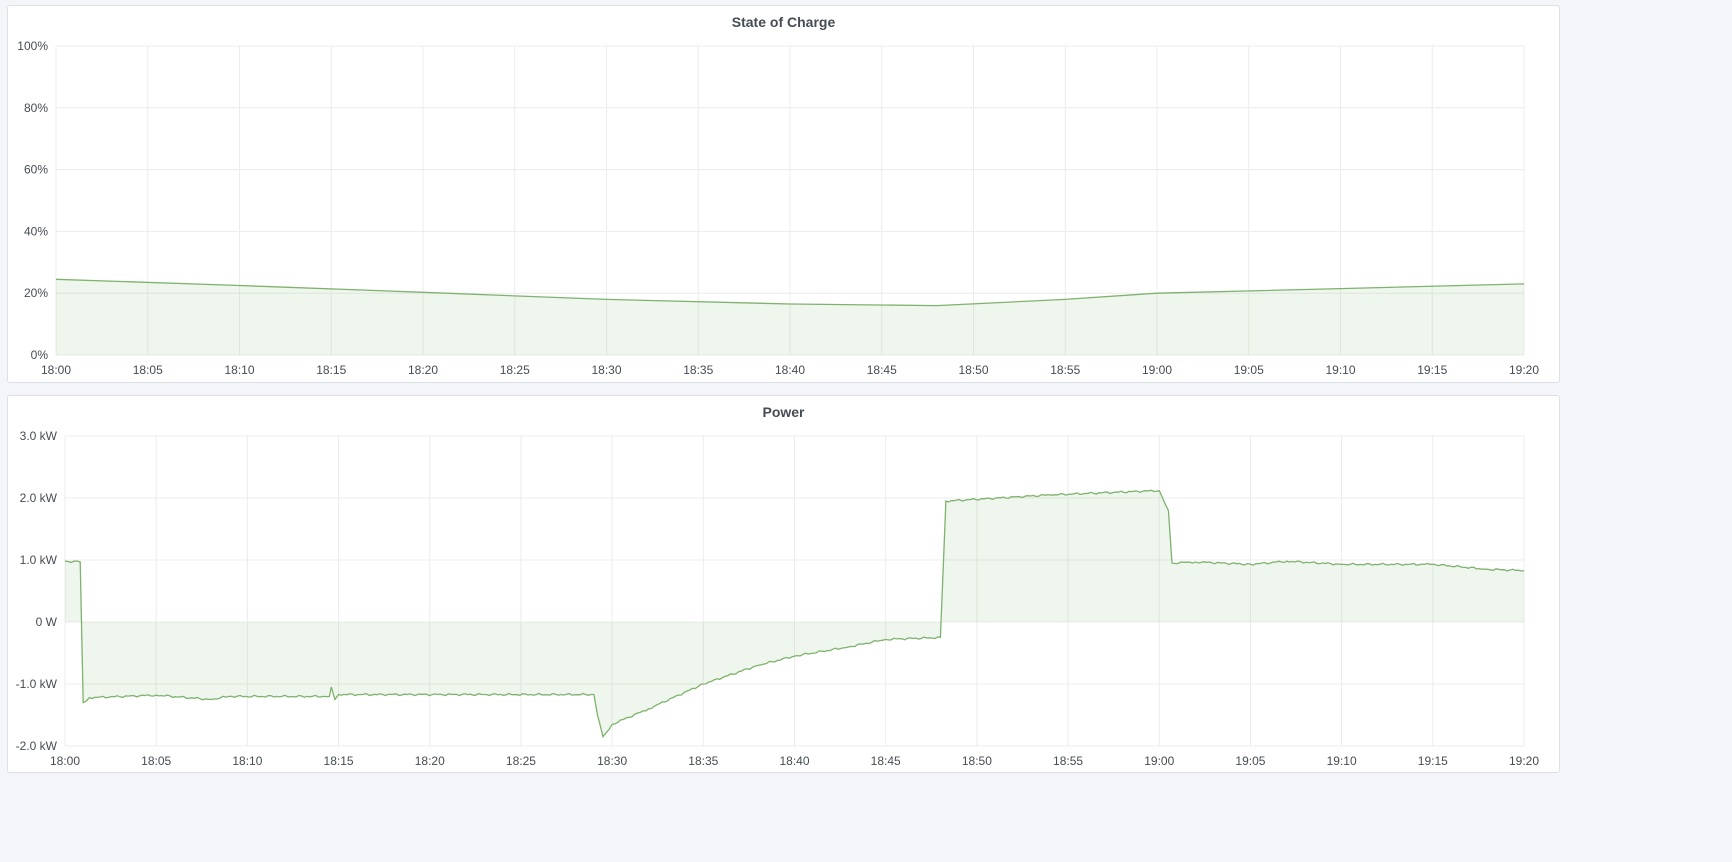 The image size is (1732, 862). What do you see at coordinates (790, 317) in the screenshot?
I see `series-area` at bounding box center [790, 317].